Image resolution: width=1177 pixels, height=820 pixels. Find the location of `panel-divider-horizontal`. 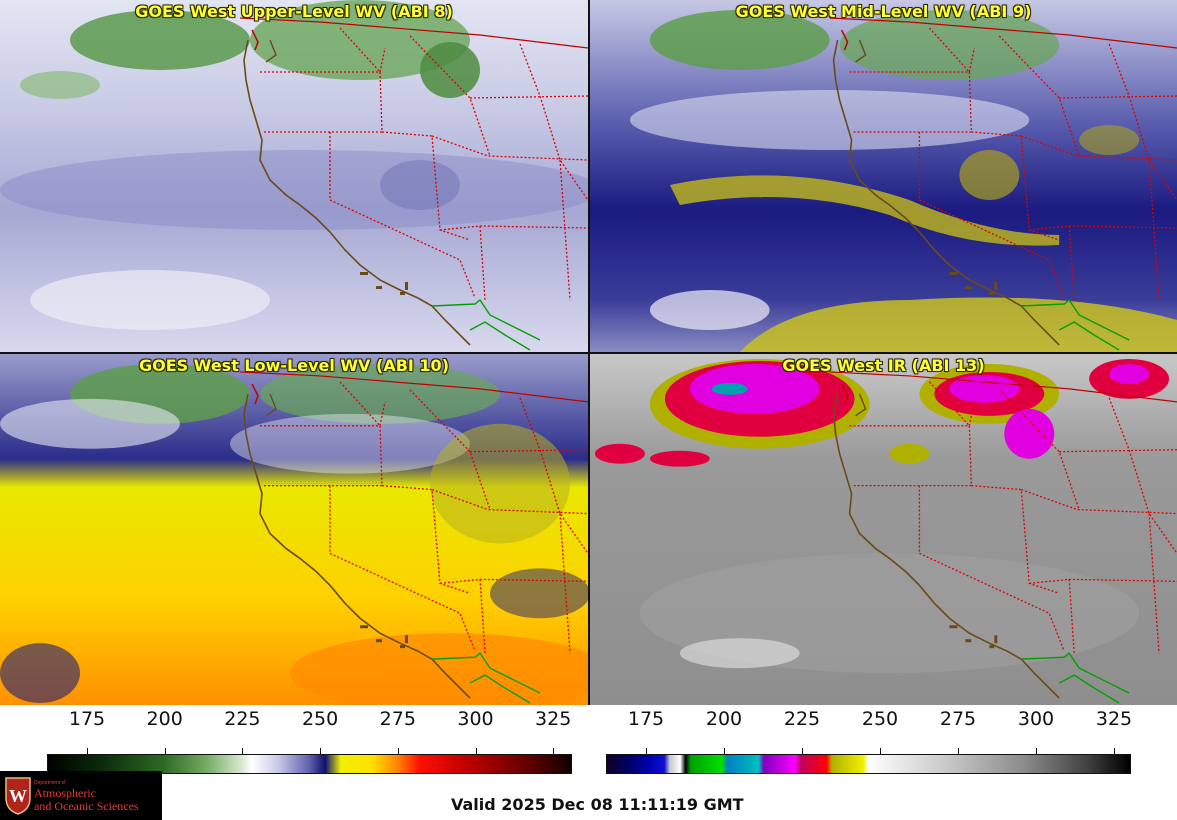

panel-divider-horizontal is located at coordinates (588, 353).